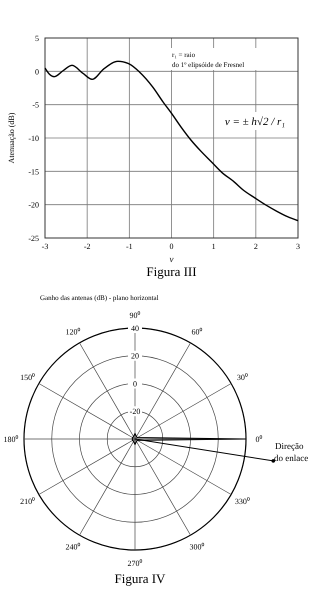 This screenshot has height=594, width=320. Describe the element at coordinates (135, 563) in the screenshot. I see `spoke-label: 270⁰` at that location.